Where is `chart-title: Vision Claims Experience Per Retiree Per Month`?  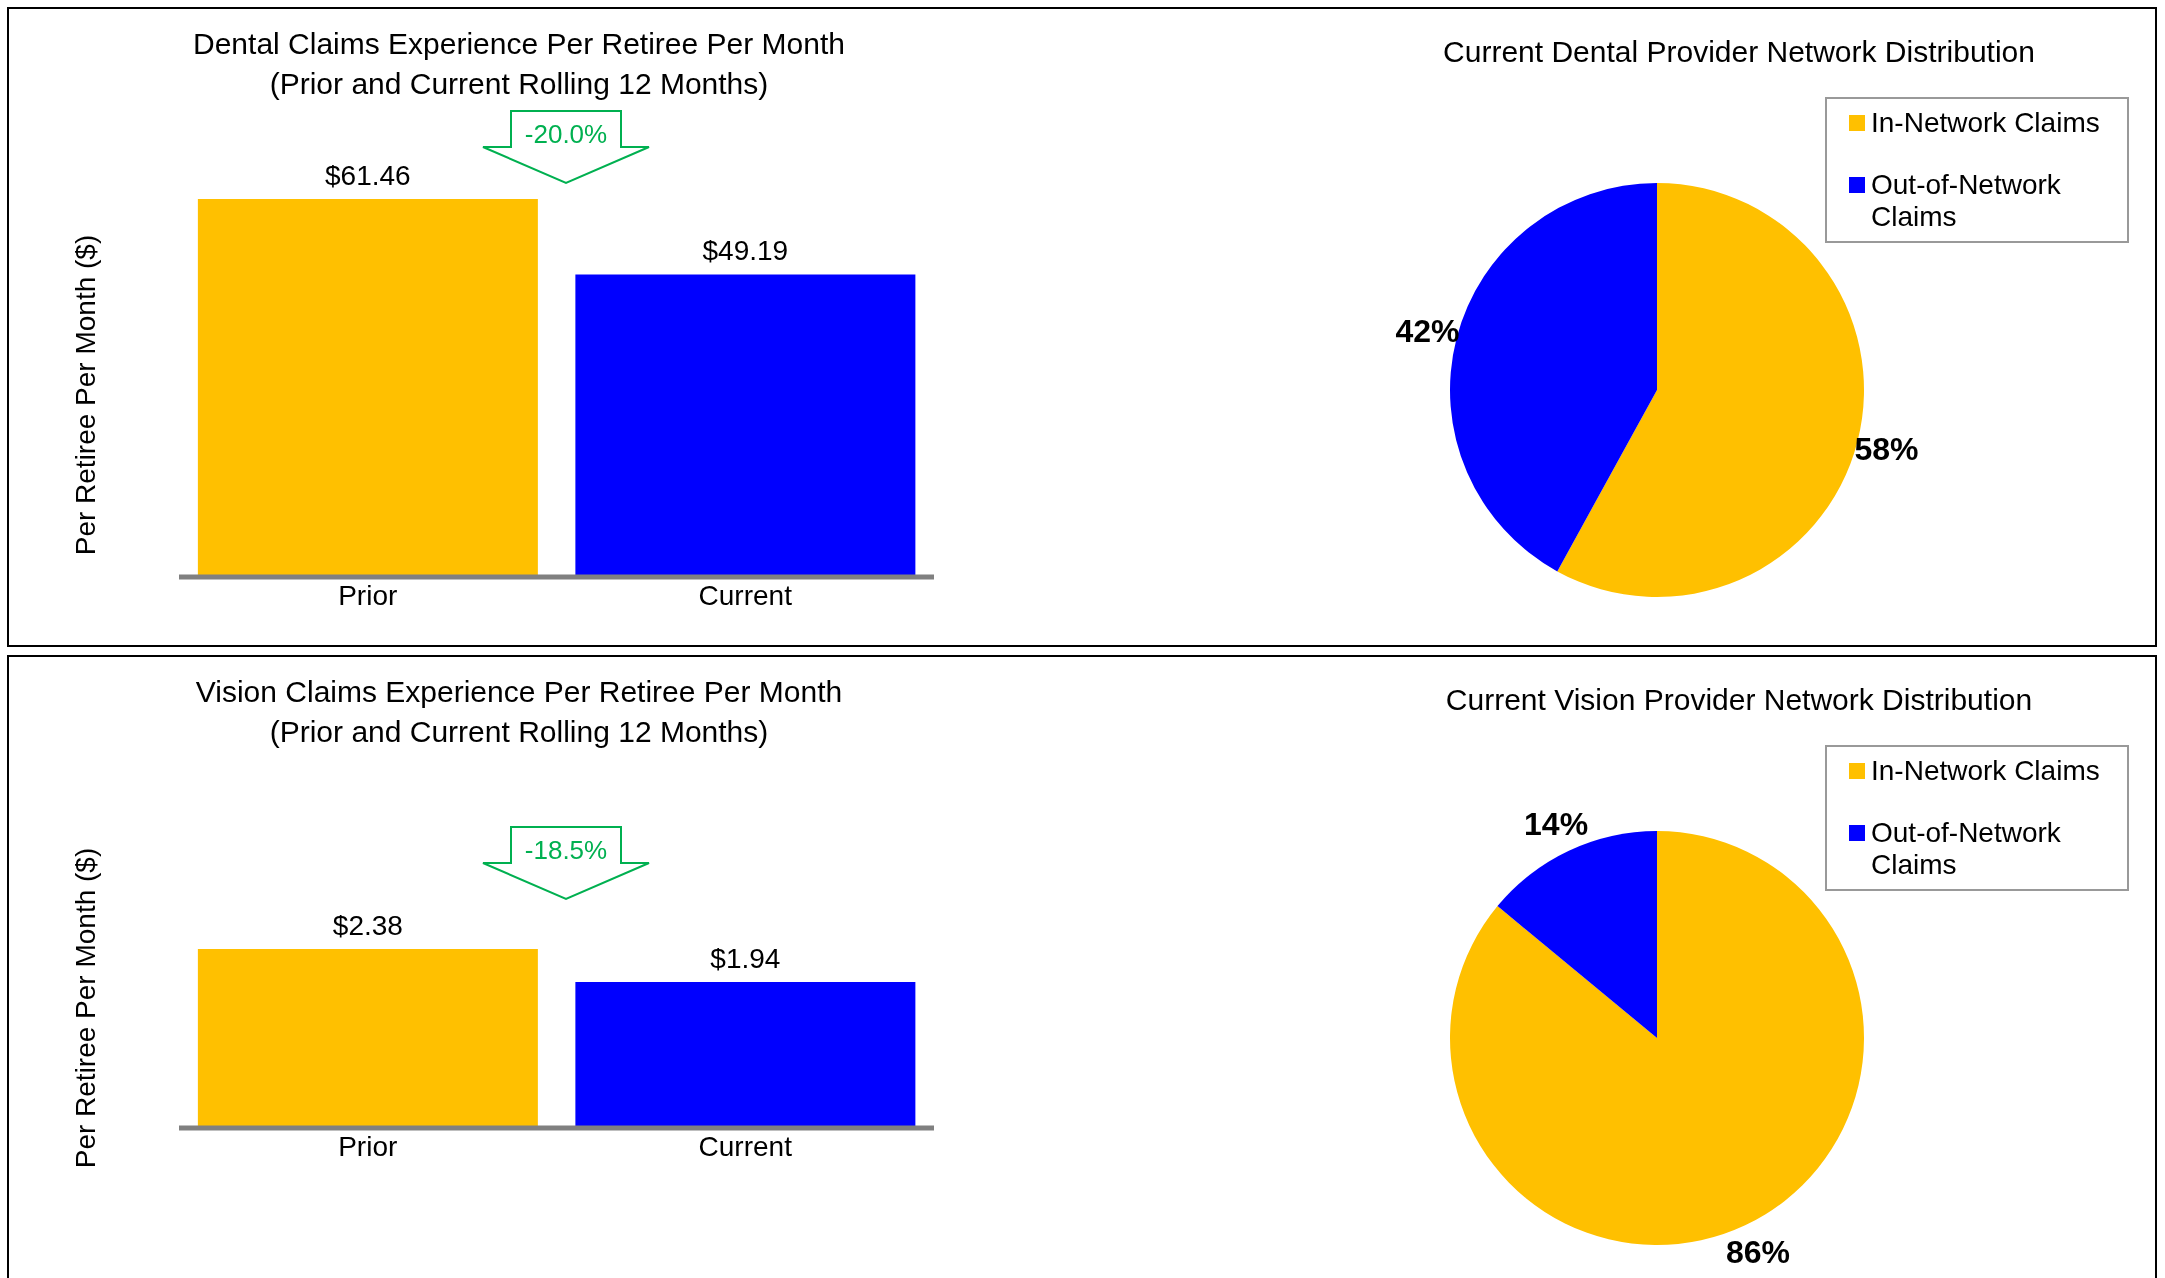 chart-title: Vision Claims Experience Per Retiree Per Month is located at coordinates (519, 692).